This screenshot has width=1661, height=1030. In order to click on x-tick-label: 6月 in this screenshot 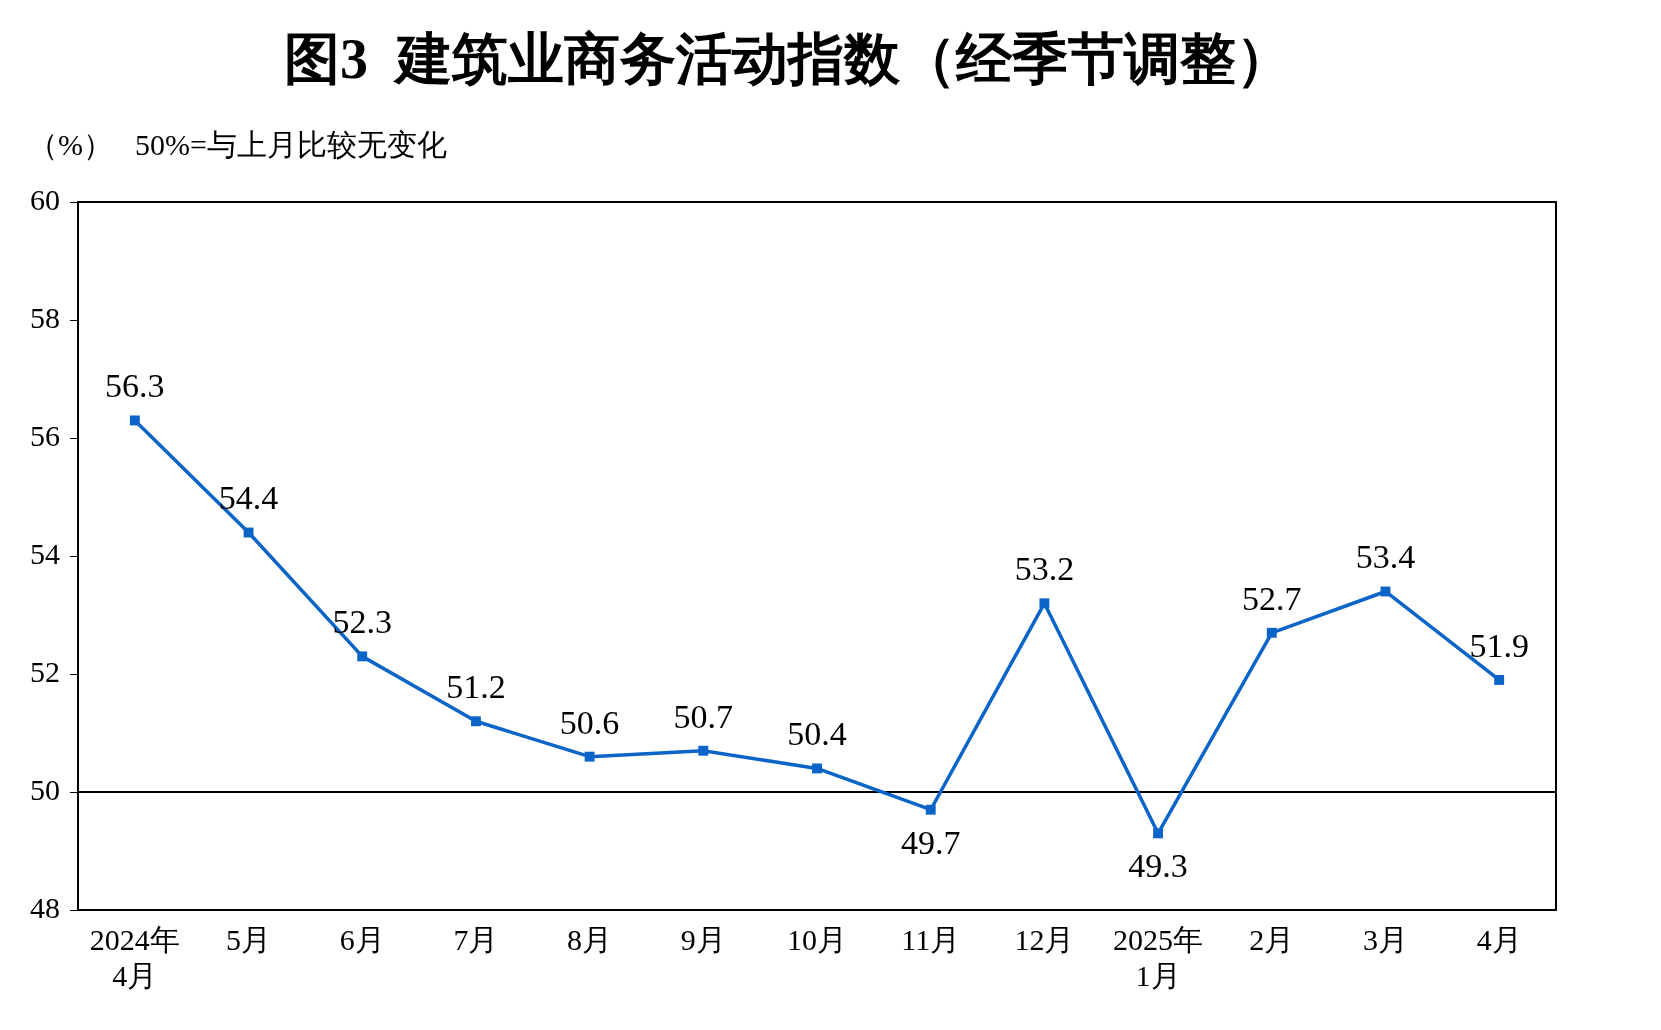, I will do `click(362, 939)`.